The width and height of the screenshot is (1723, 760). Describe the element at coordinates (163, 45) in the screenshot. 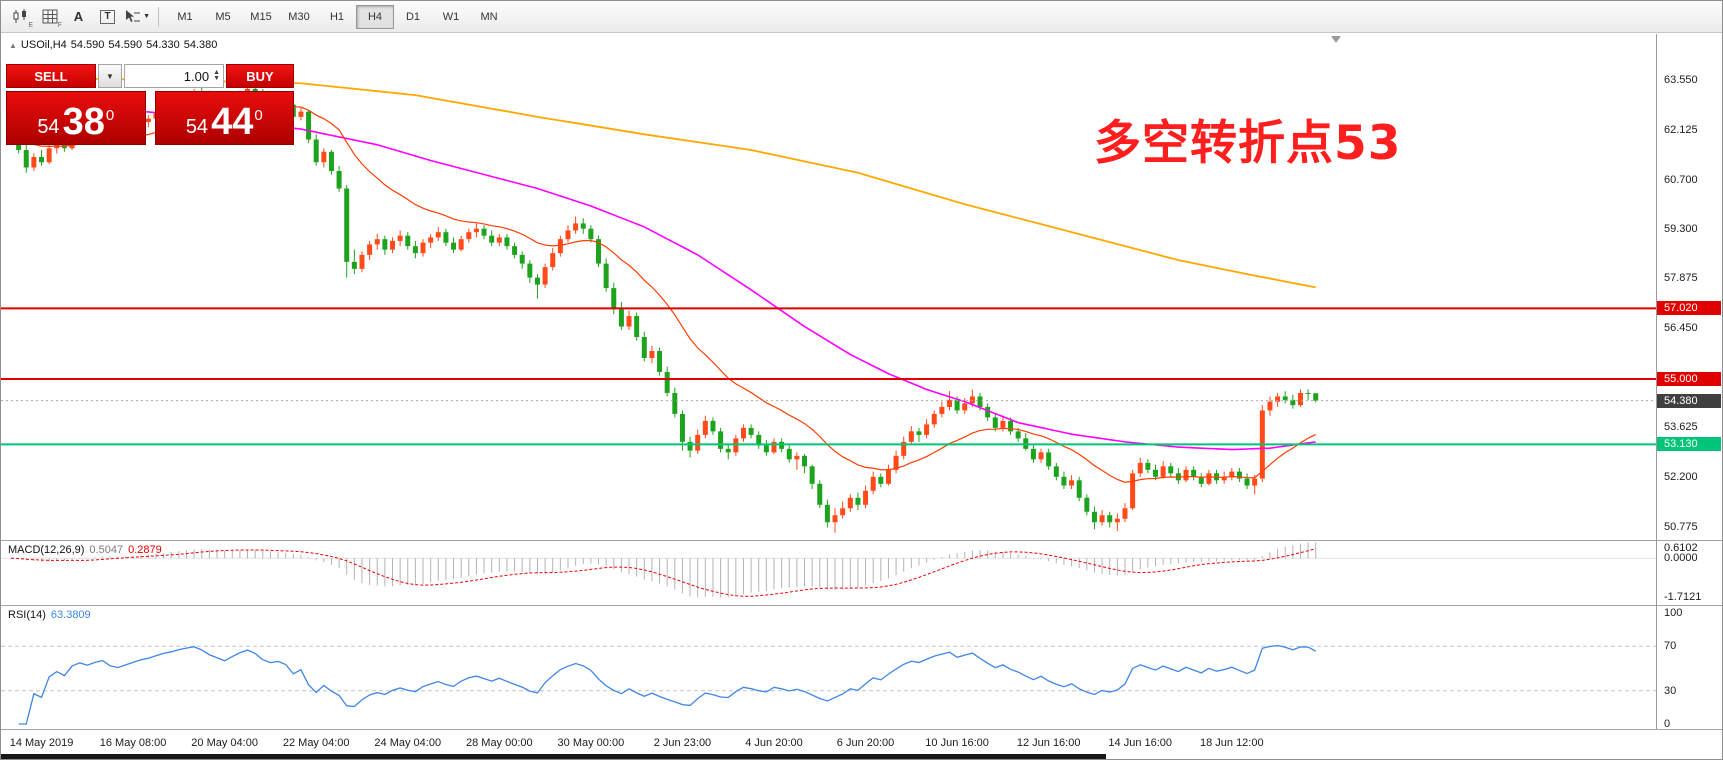

I see `low-value: 54.330` at that location.